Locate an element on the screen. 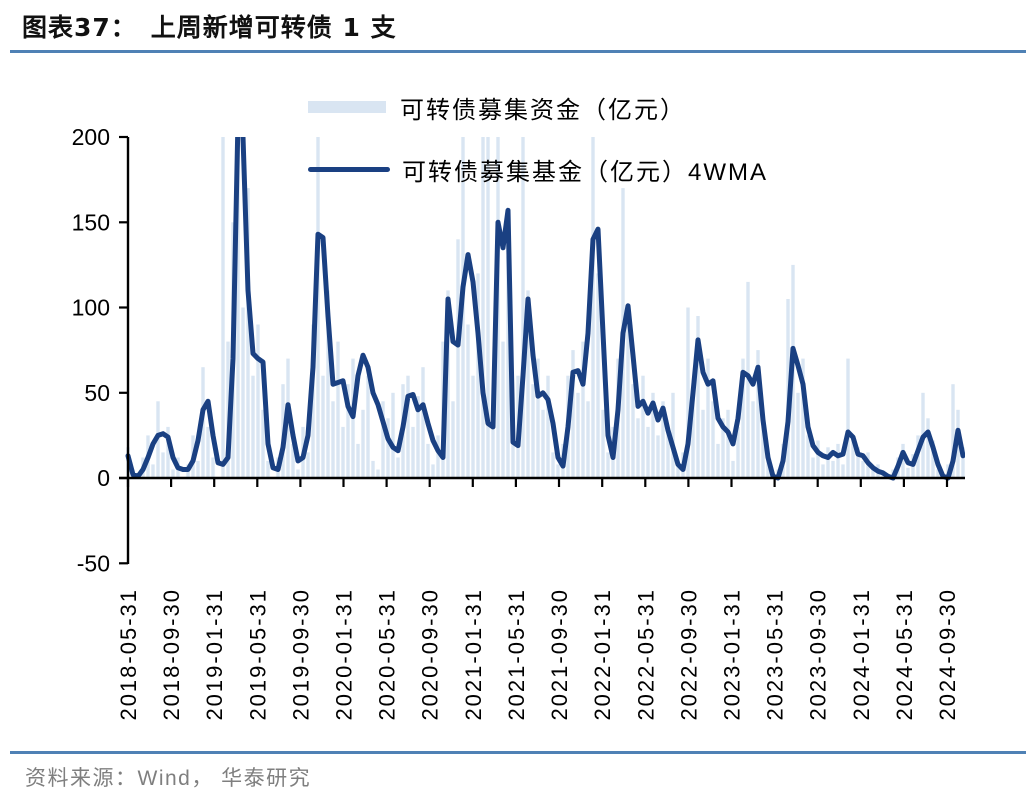  legend-item-line: 可转债募集基金（亿元）4WMA is located at coordinates (538, 170).